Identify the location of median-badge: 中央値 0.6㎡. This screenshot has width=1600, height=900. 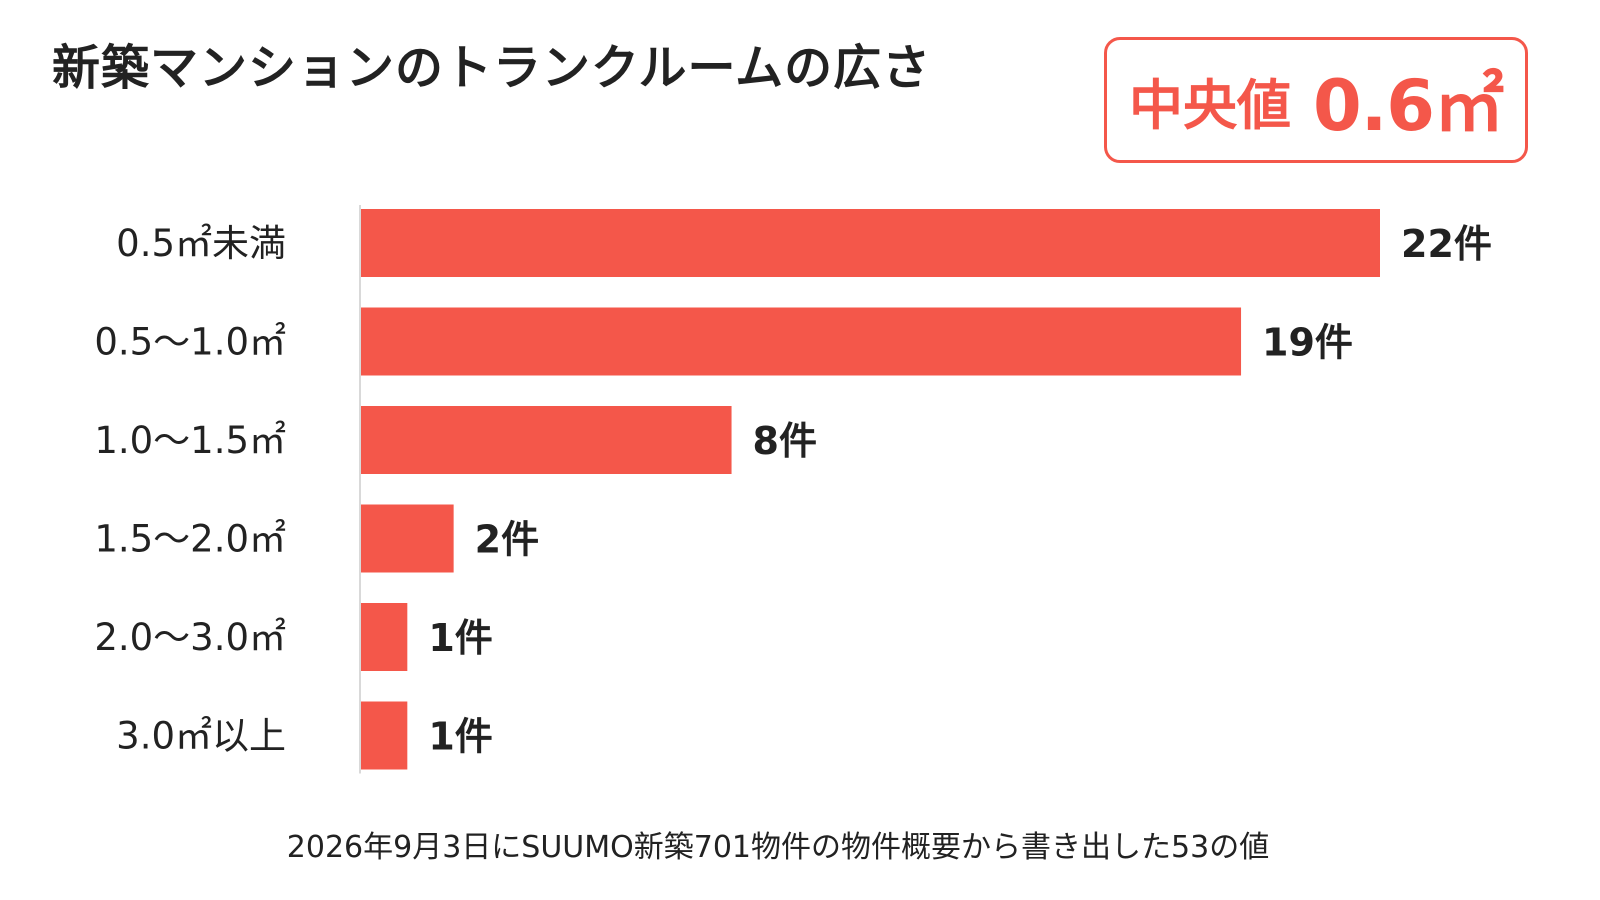
(1316, 100).